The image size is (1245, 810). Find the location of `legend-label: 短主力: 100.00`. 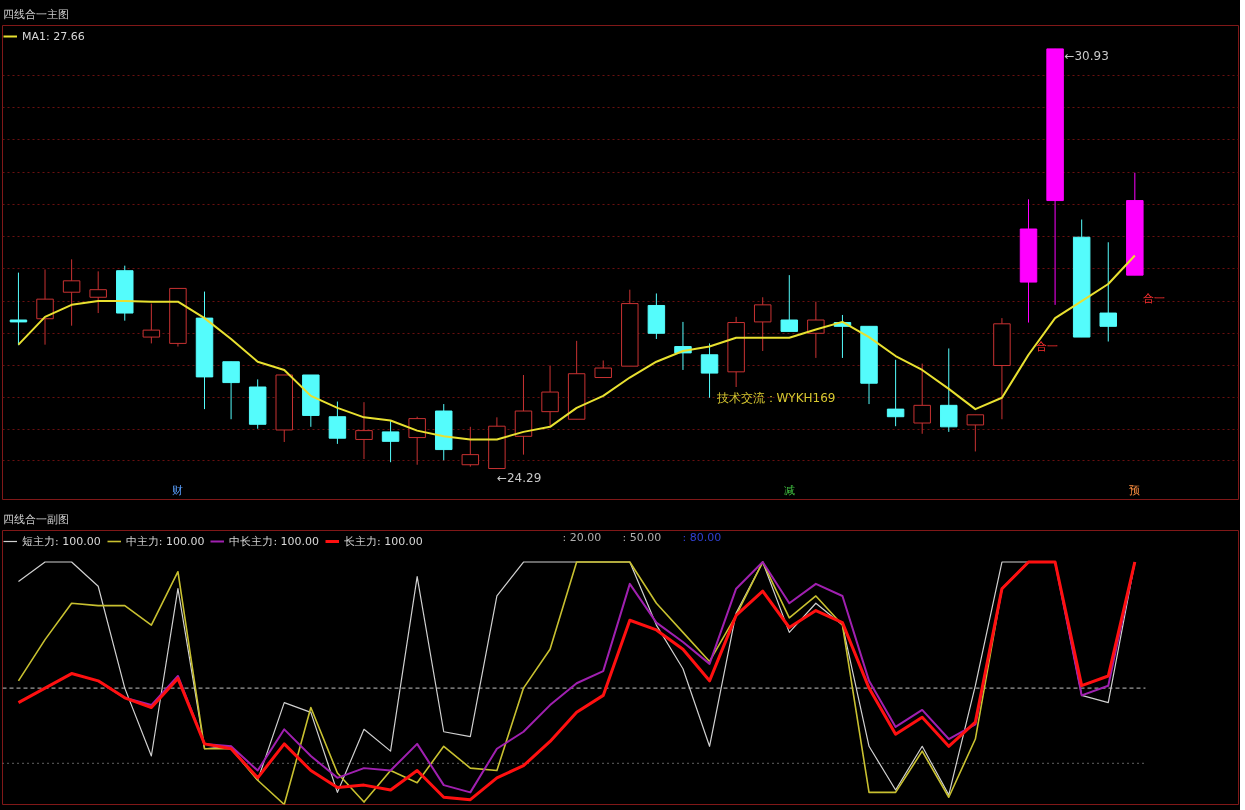

legend-label: 短主力: 100.00 is located at coordinates (61, 541).